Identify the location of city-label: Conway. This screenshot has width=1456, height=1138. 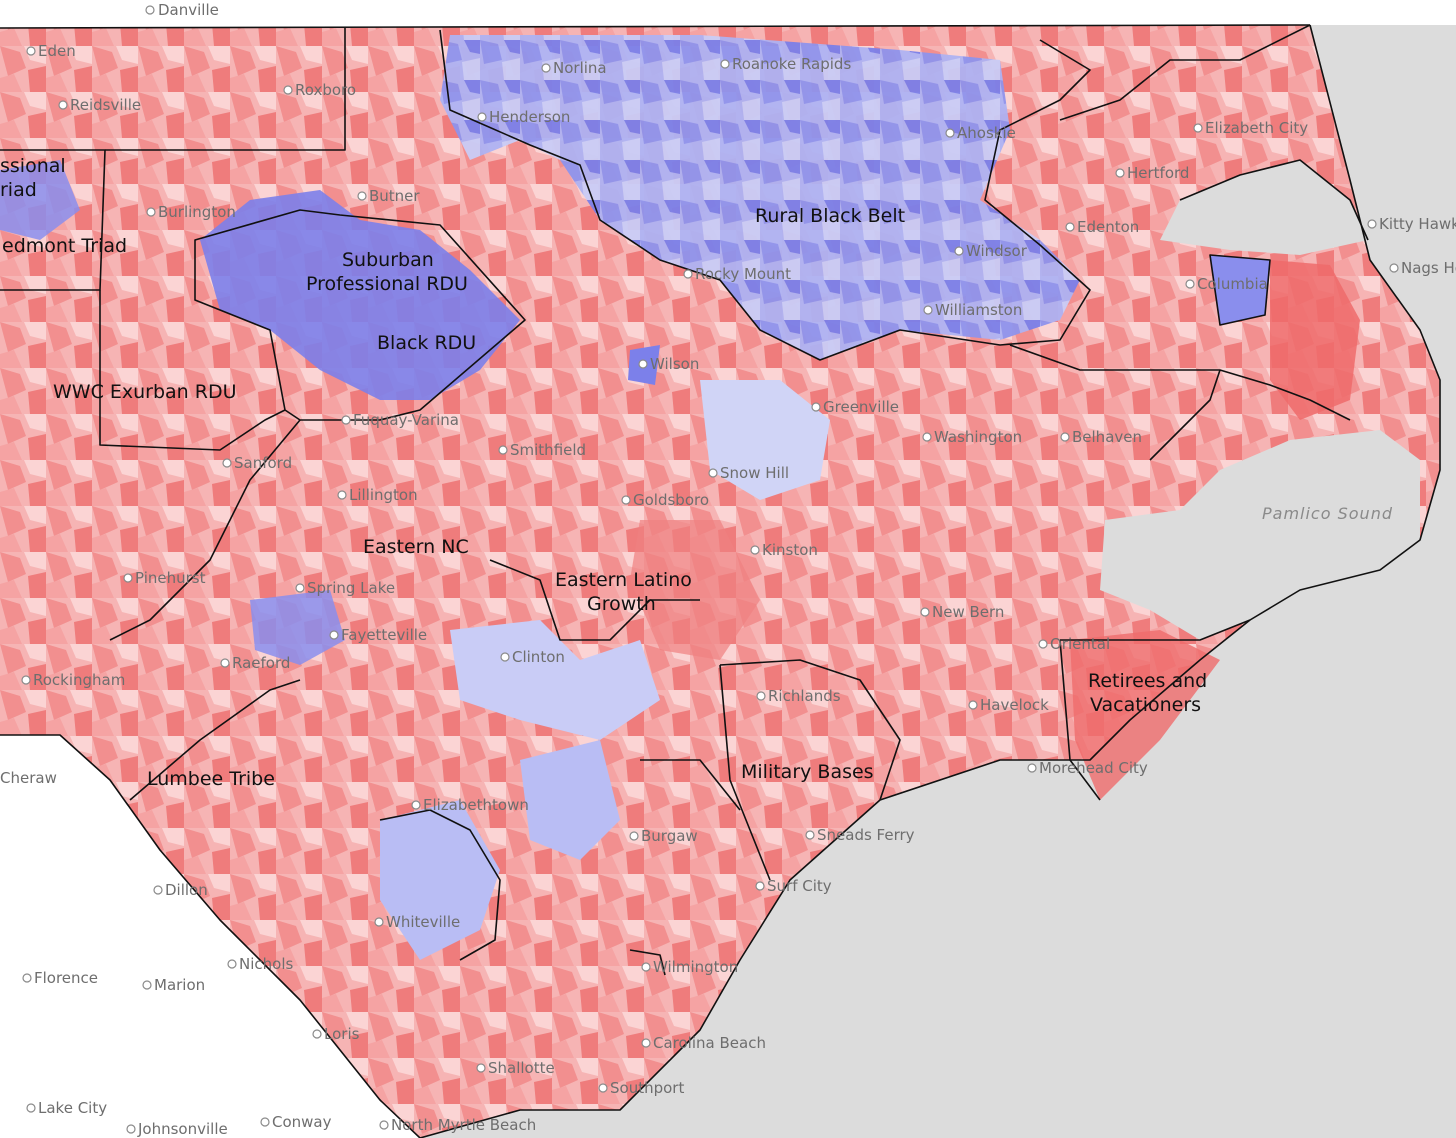
(302, 1122).